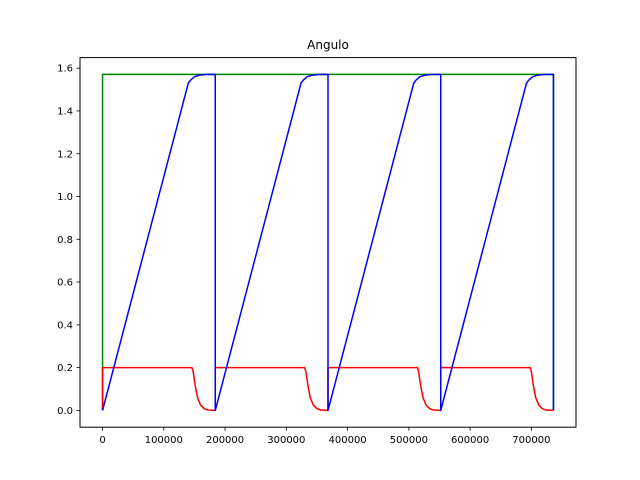 This screenshot has width=640, height=480. I want to click on y-tick-label: 0.4, so click(65, 325).